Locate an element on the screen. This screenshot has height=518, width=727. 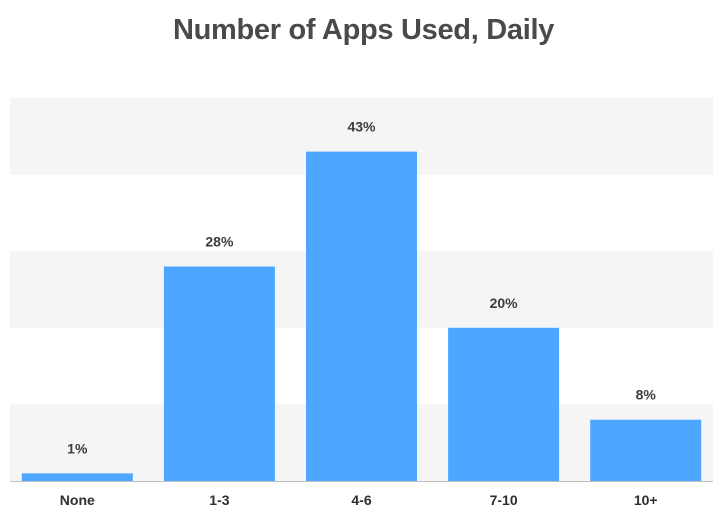
category-label: 7-10 is located at coordinates (504, 500).